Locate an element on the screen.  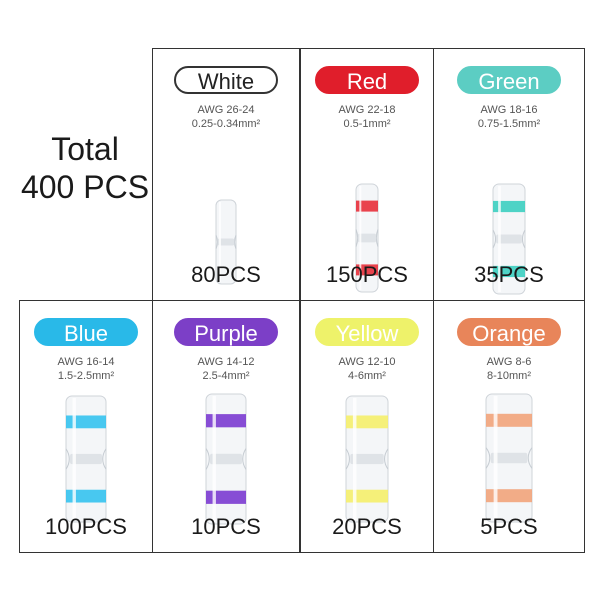
awg-range: AWG 22-18 is located at coordinates (367, 110).